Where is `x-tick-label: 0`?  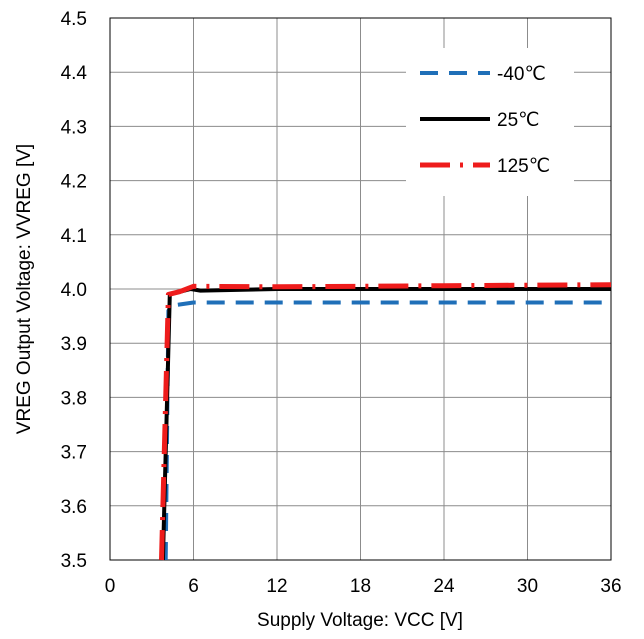
x-tick-label: 0 is located at coordinates (110, 586).